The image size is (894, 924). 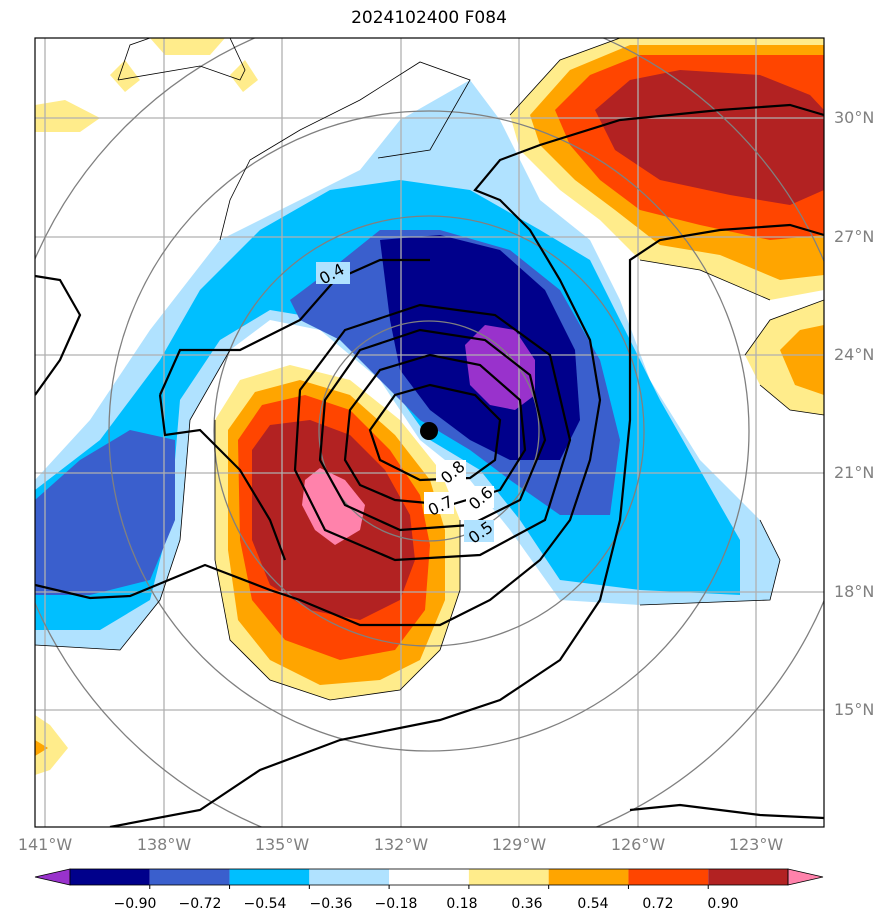 What do you see at coordinates (638, 844) in the screenshot?
I see `lon-label-126w: 126°W` at bounding box center [638, 844].